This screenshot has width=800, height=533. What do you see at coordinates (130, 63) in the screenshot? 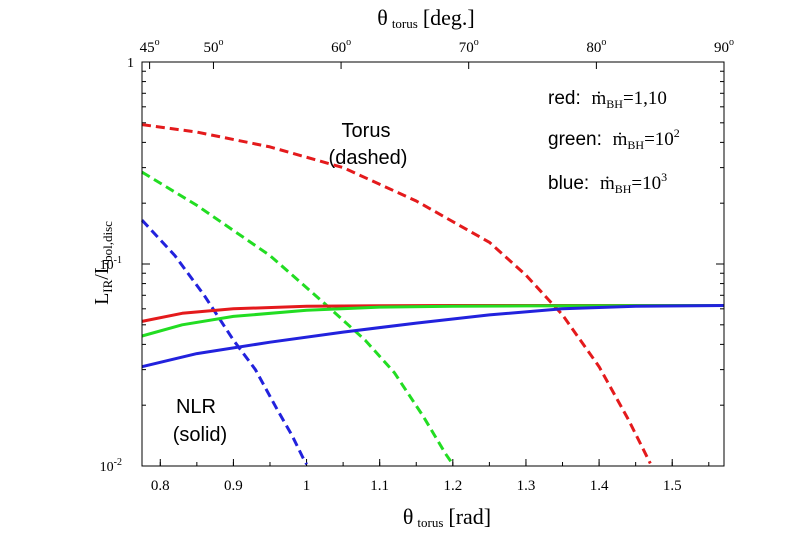
I see `y-tick-label: 1` at bounding box center [130, 63].